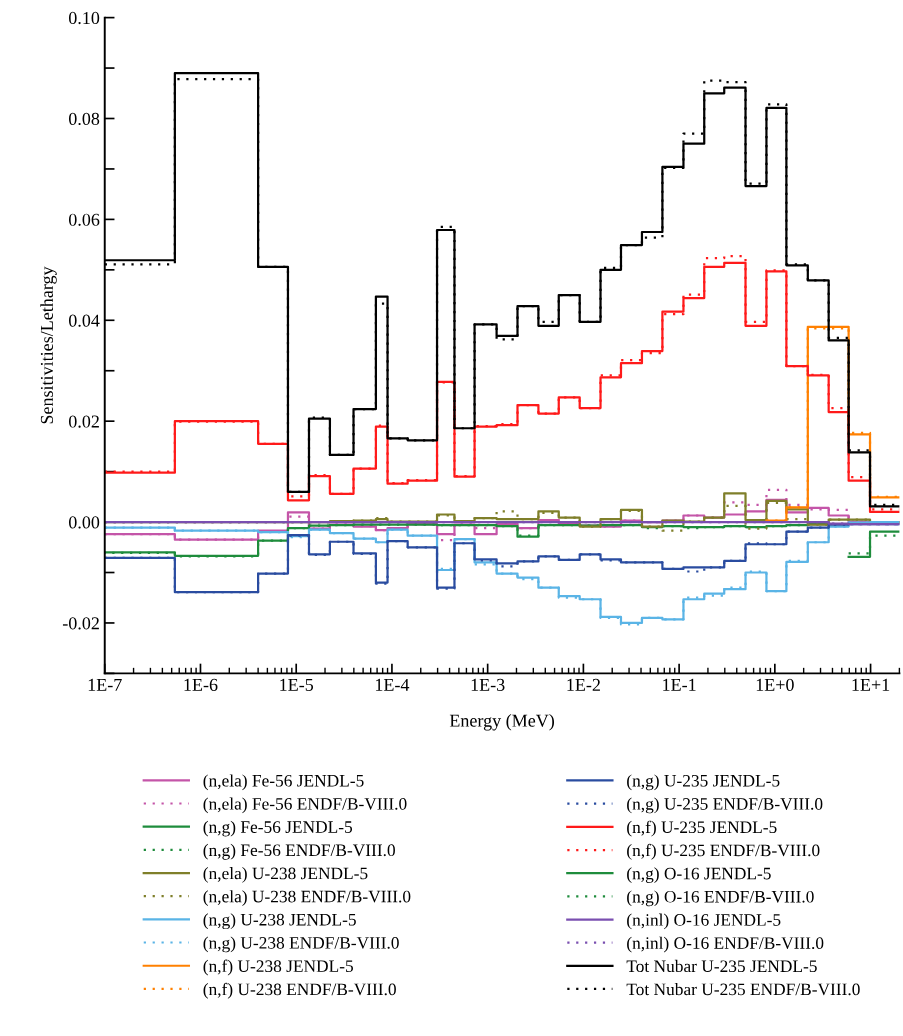 The height and width of the screenshot is (1036, 903). Describe the element at coordinates (105, 684) in the screenshot. I see `x-tick-label: 1E-7` at that location.